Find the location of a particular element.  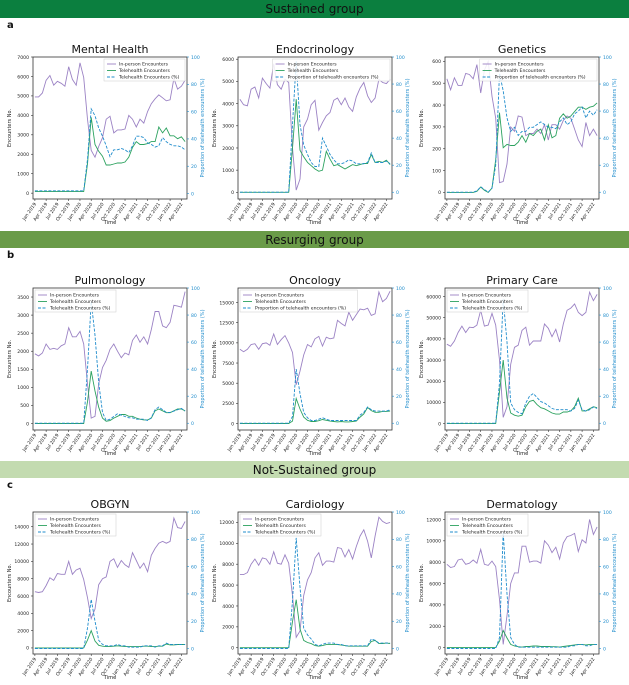

panel-letter-b: b is located at coordinates (11, 255).